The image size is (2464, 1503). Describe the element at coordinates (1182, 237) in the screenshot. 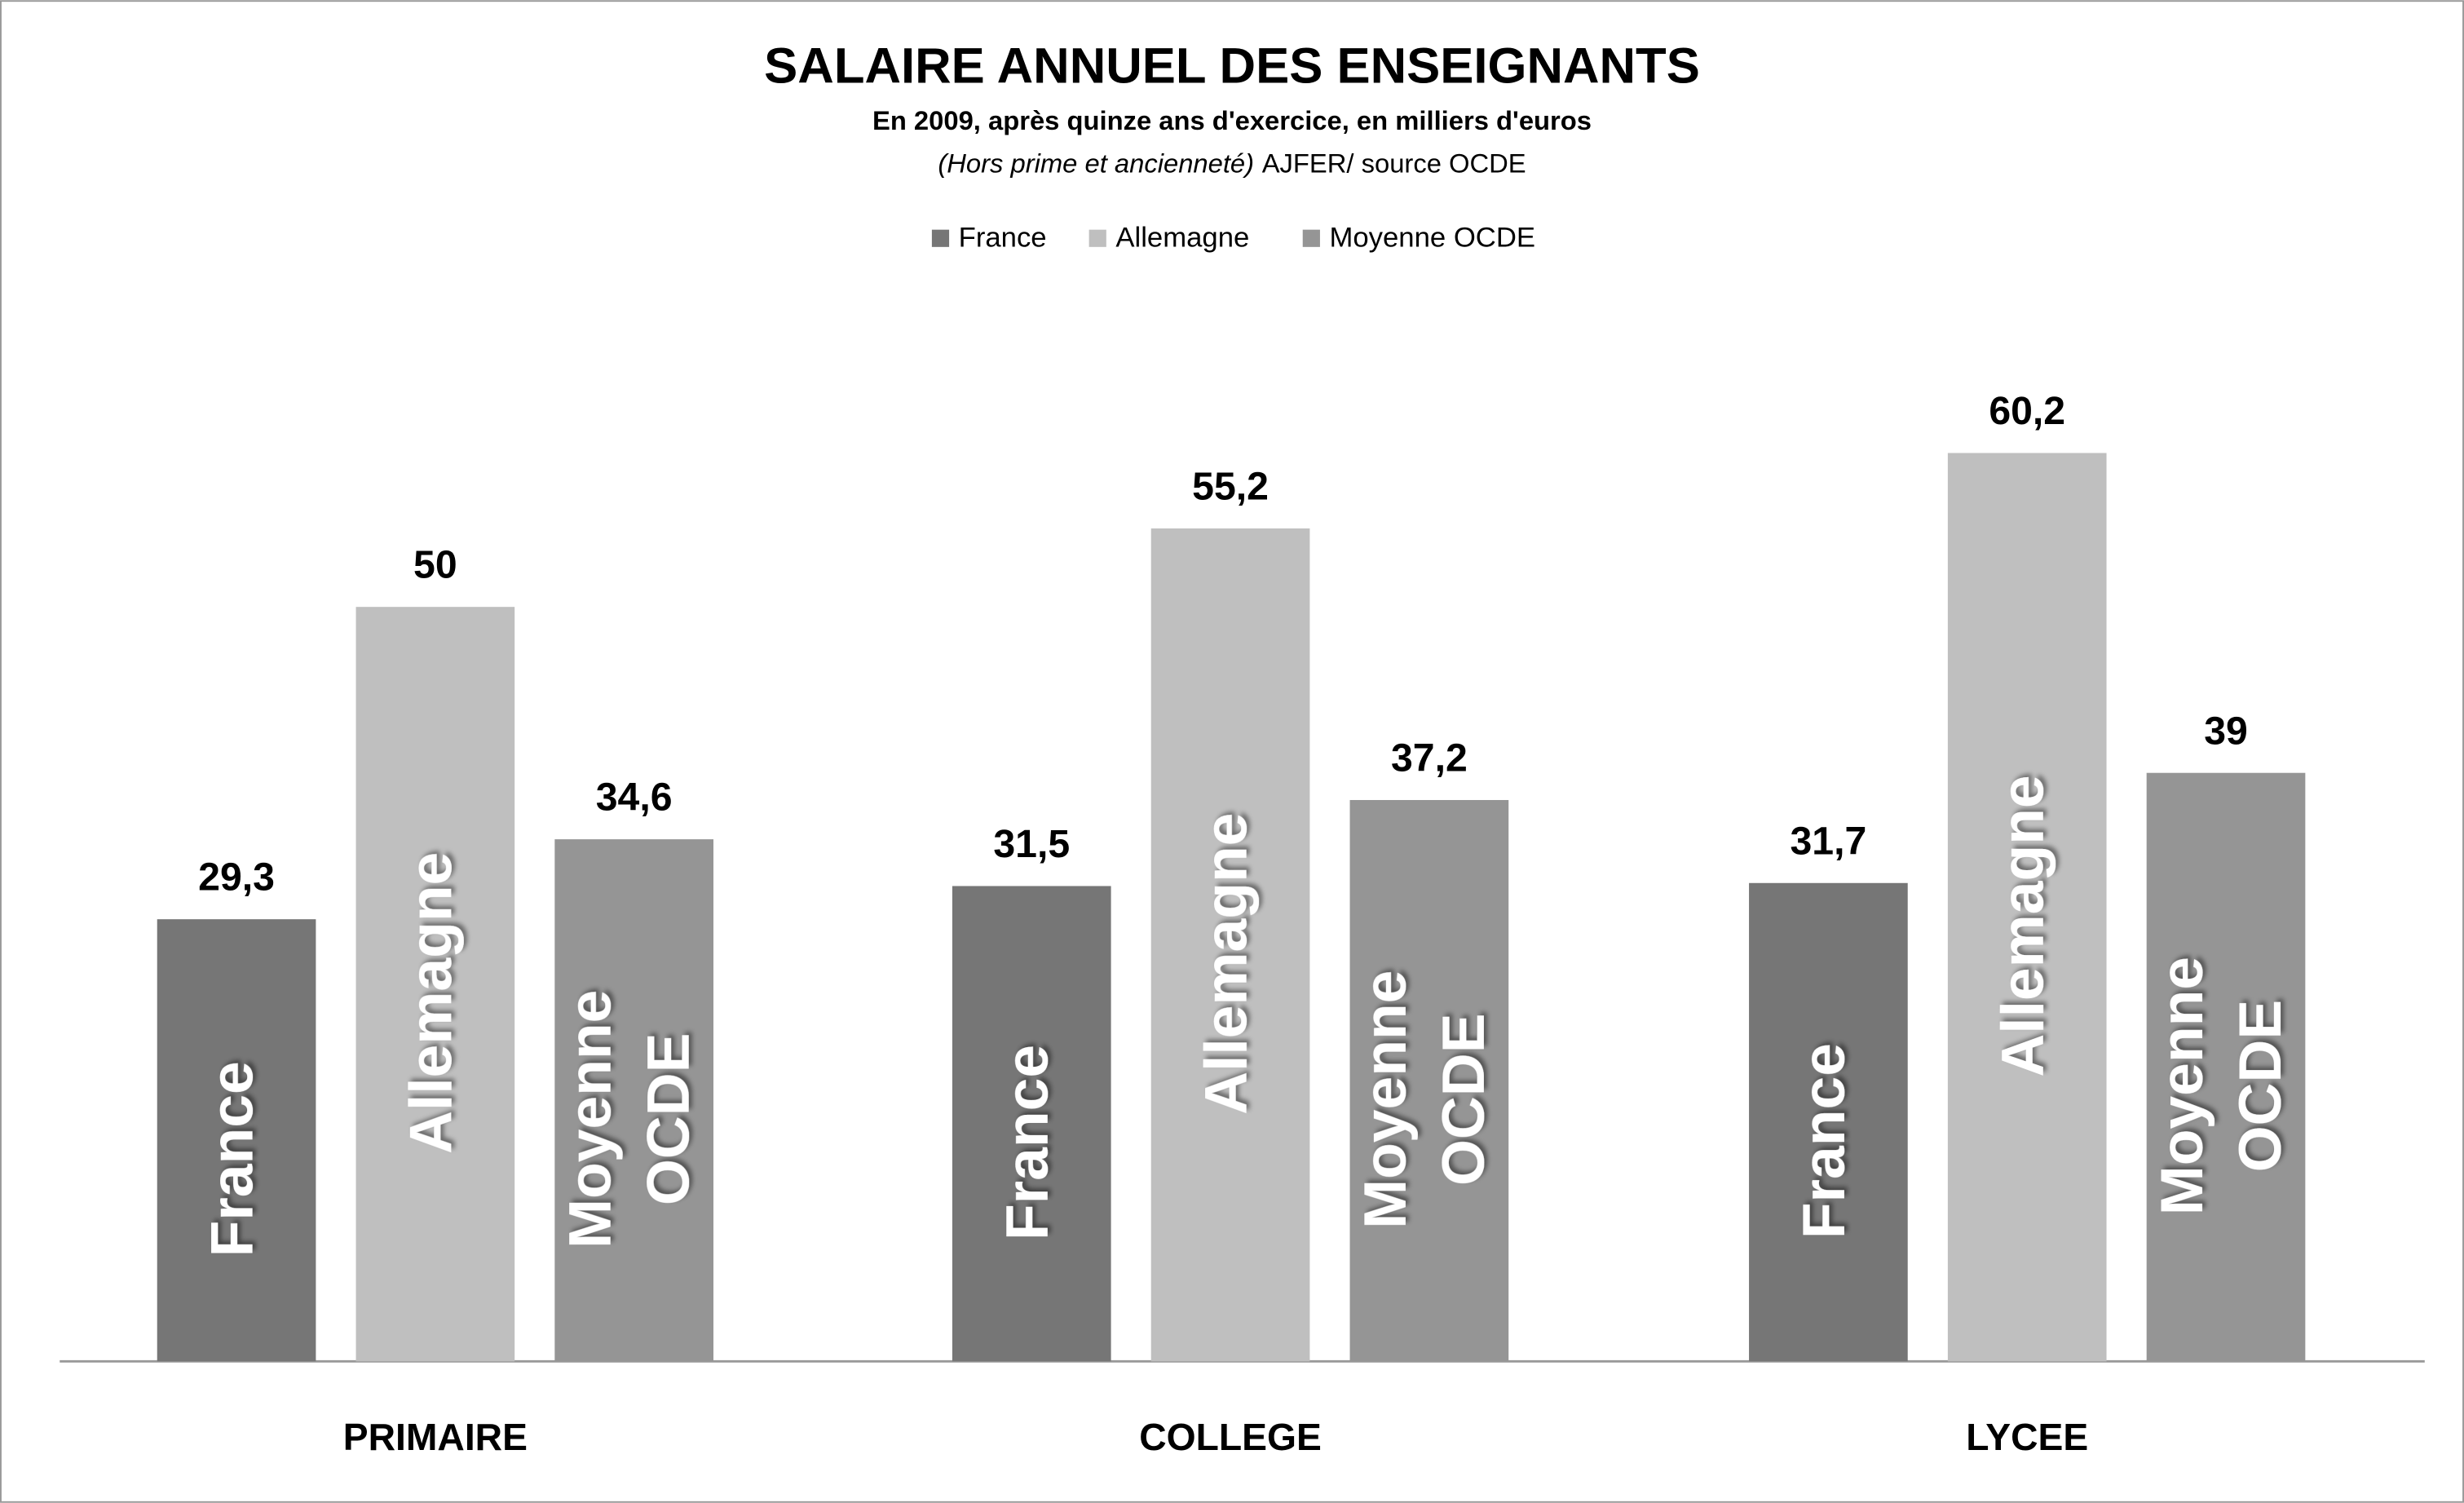

I see `legend-label: Allemagne` at that location.